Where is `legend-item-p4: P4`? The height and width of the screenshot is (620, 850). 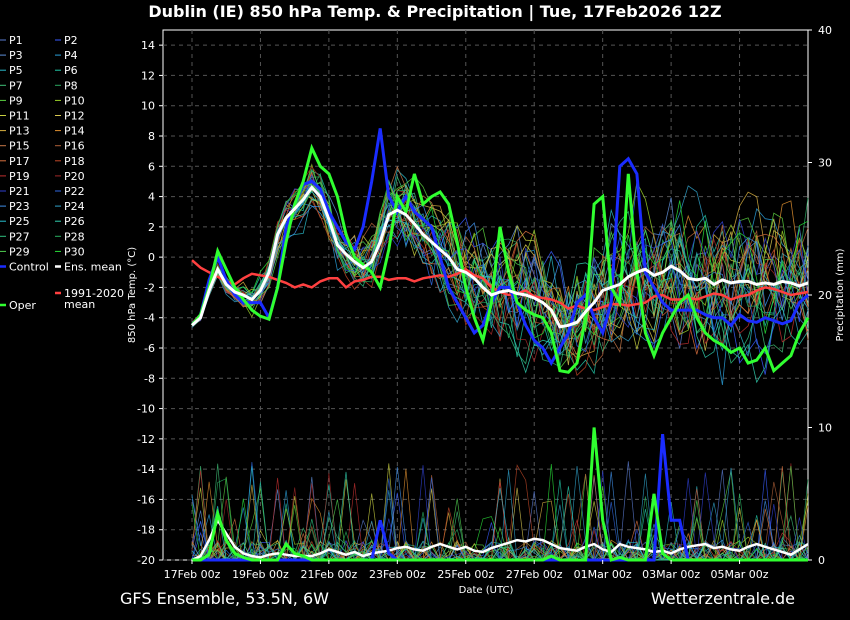 legend-item-p4: P4 is located at coordinates (71, 55).